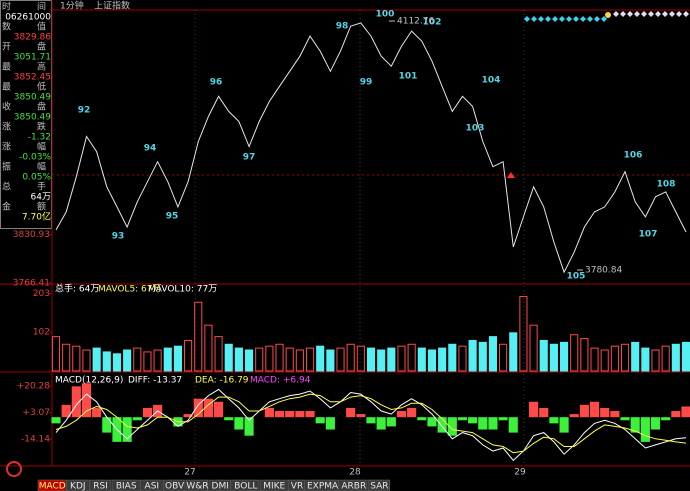 This screenshot has width=690, height=491. What do you see at coordinates (28, 18) in the screenshot?
I see `info-value: 06261000` at bounding box center [28, 18].